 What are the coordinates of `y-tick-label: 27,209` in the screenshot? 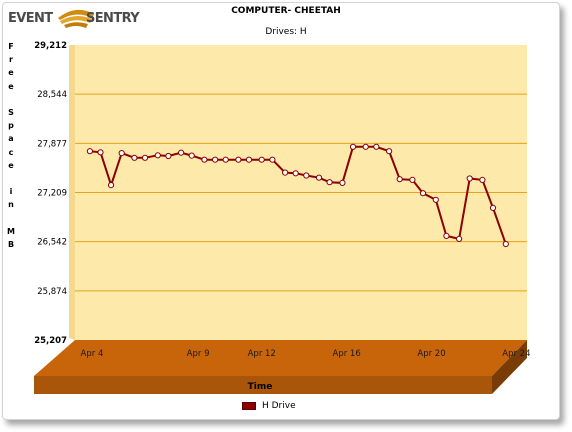 It's located at (52, 194).